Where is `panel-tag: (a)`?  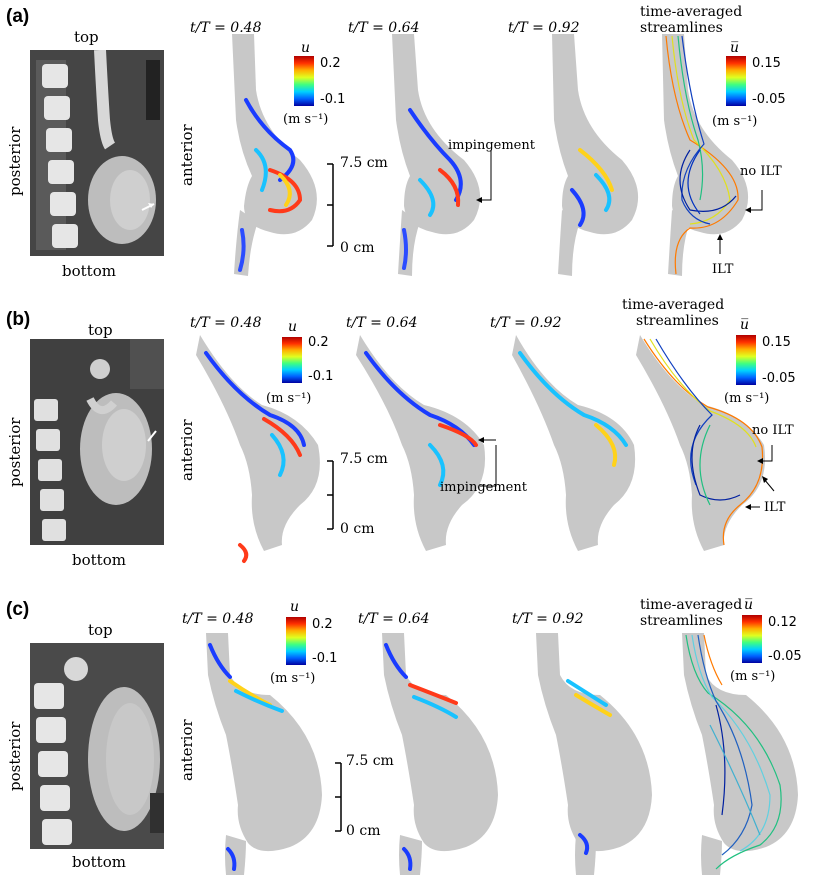
panel-tag: (a) is located at coordinates (18, 16).